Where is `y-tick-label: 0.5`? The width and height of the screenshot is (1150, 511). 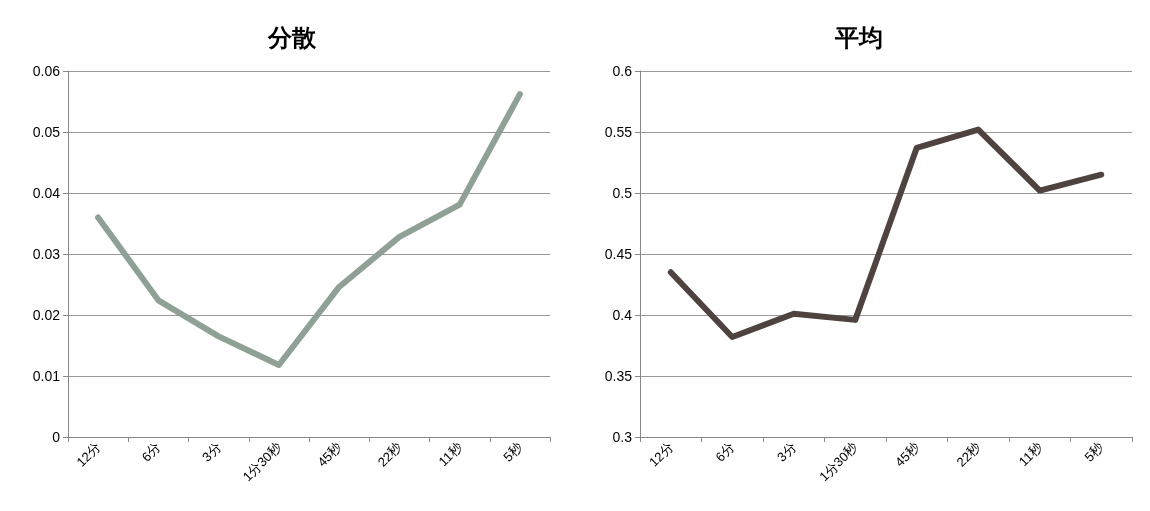
y-tick-label: 0.5 is located at coordinates (622, 193).